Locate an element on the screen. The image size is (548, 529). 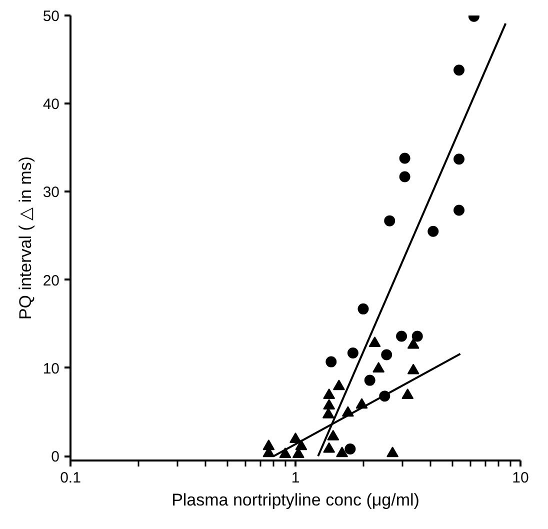
y-tick-label: 50 is located at coordinates (51, 16).